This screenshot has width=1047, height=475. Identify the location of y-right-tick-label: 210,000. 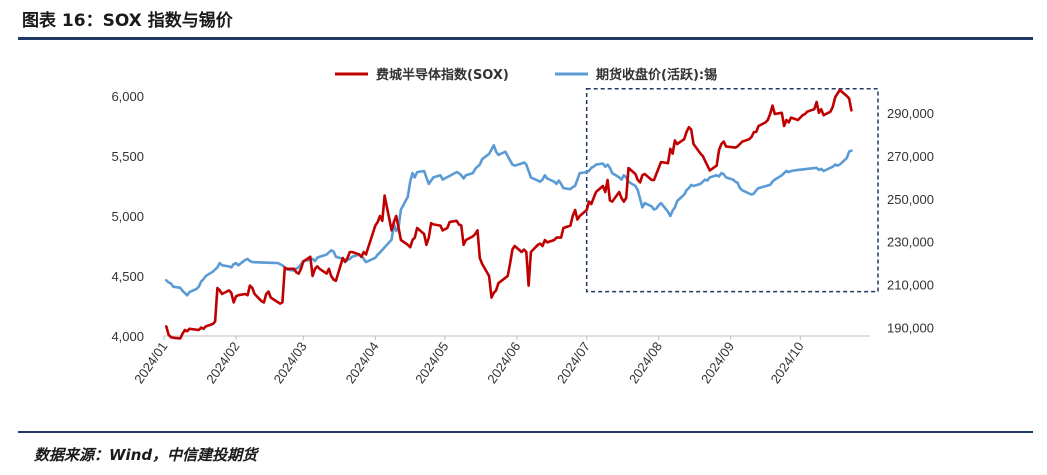
(910, 285).